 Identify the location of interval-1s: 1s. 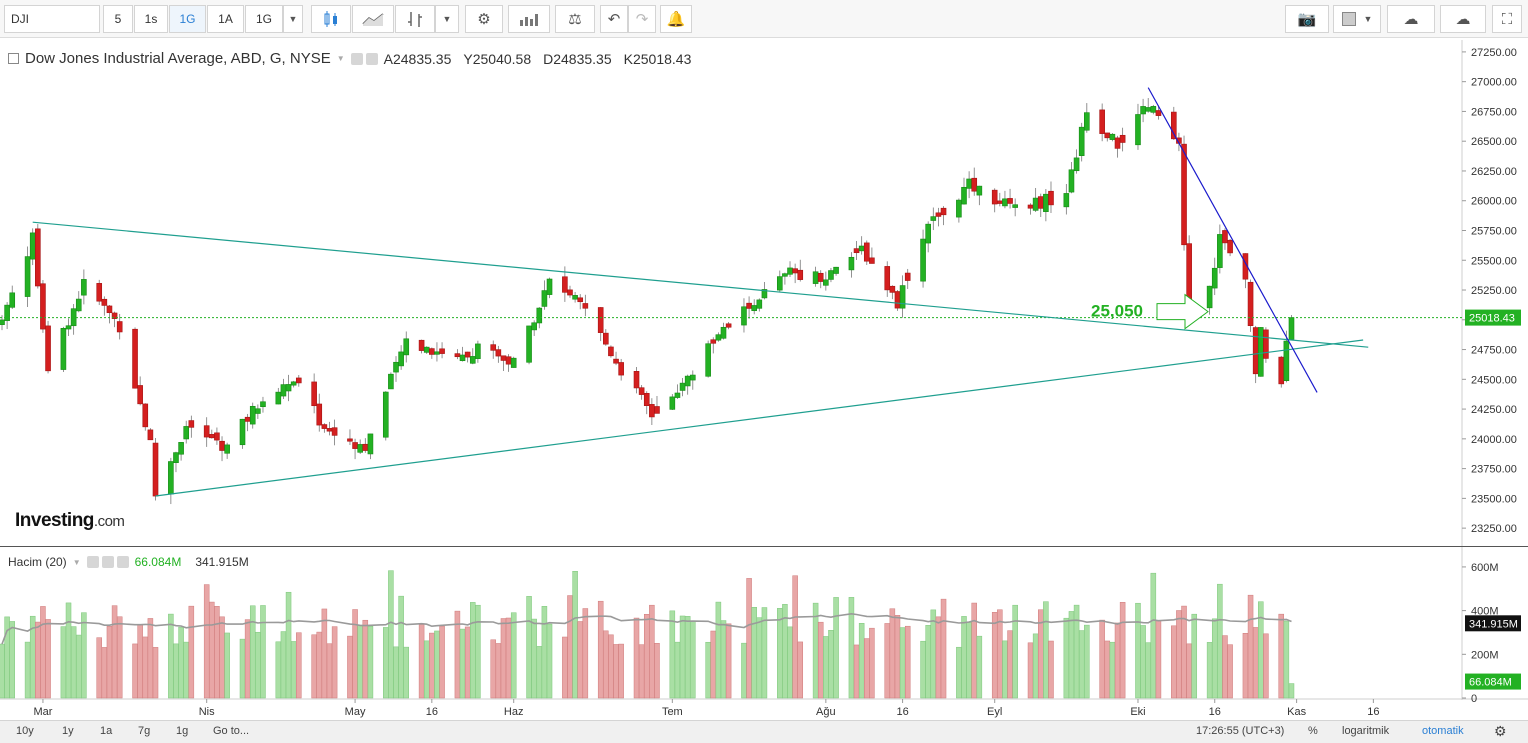
(151, 19).